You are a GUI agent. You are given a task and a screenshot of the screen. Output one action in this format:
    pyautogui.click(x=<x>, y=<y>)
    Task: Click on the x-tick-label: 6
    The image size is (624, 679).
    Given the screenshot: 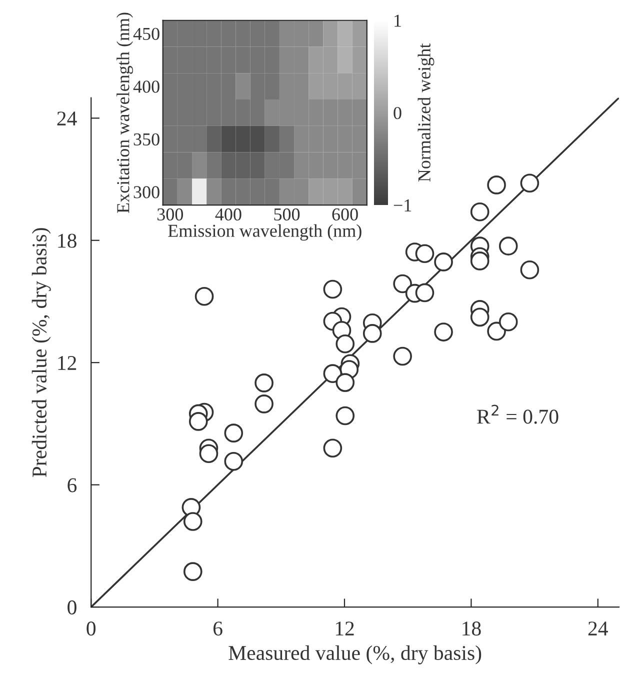 What is the action you would take?
    pyautogui.click(x=217, y=629)
    